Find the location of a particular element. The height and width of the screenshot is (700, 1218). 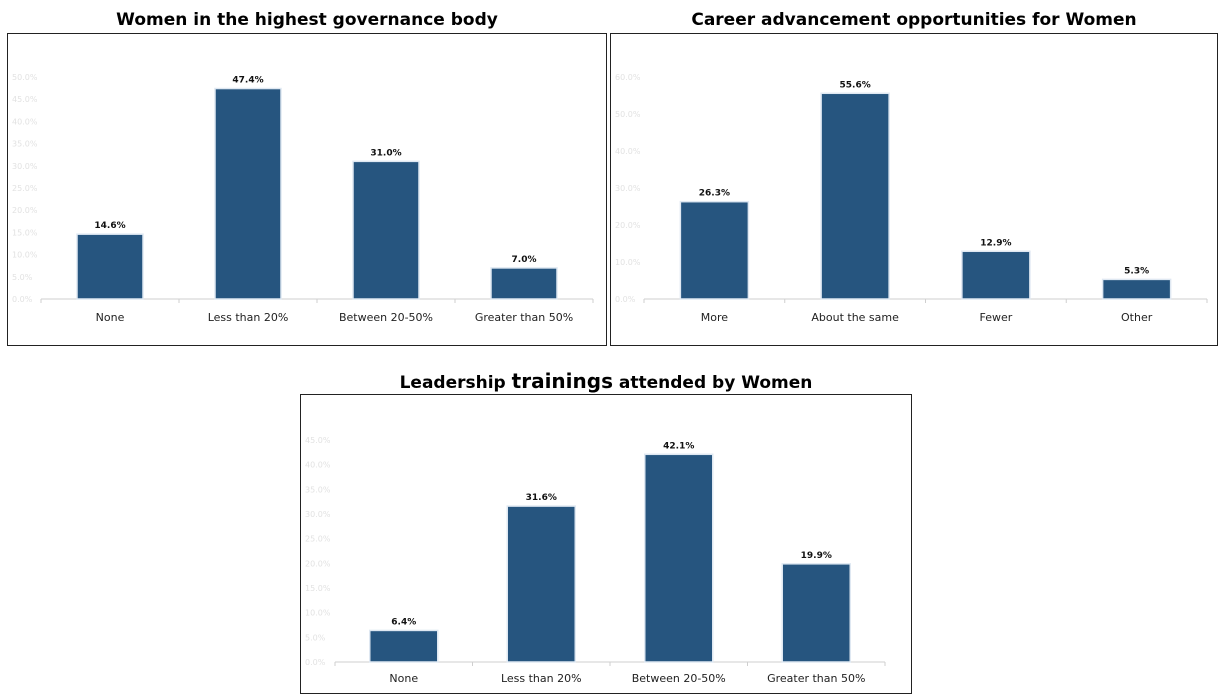

y-tick-label: 60.0% is located at coordinates (628, 77).